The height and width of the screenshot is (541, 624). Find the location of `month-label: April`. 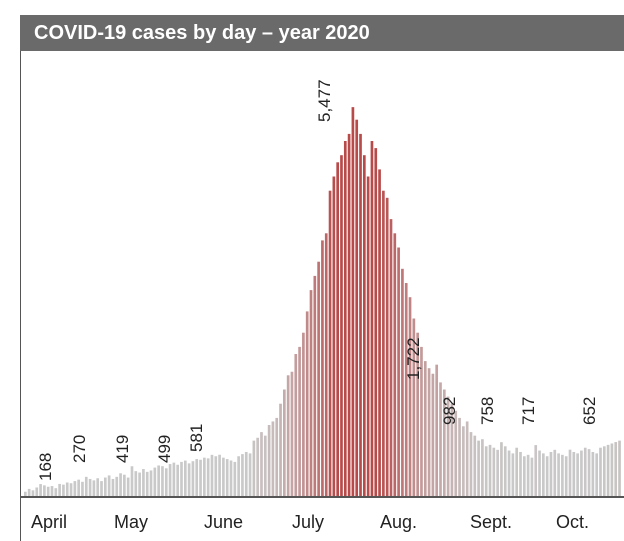

month-label: April is located at coordinates (49, 522).